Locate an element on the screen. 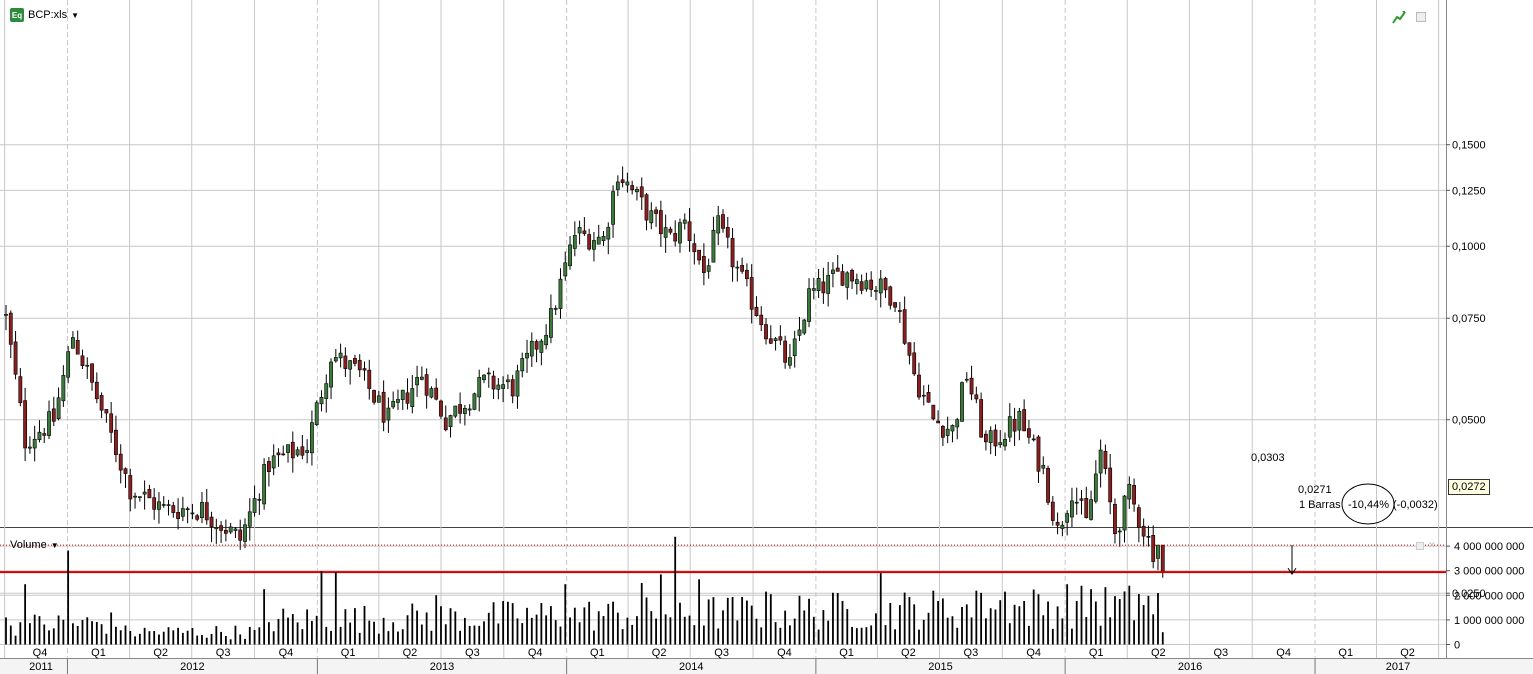 This screenshot has width=1533, height=674. chart-title-bar: Eq BCP:xls ▼ is located at coordinates (44, 15).